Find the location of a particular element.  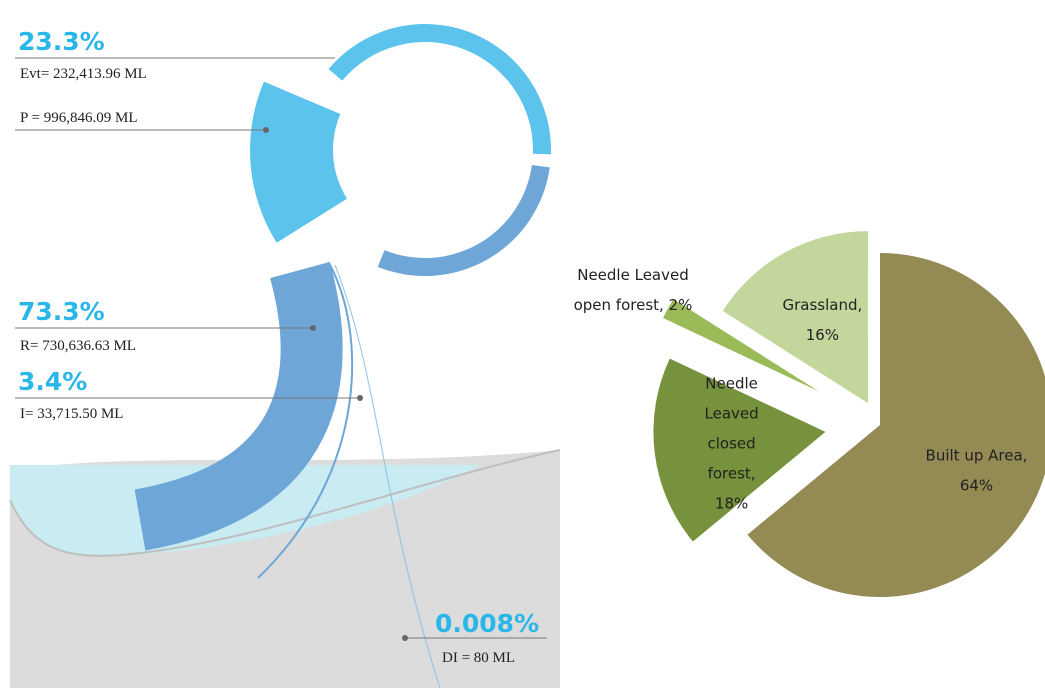

label: I= 33,715.50 ML is located at coordinates (71, 414).